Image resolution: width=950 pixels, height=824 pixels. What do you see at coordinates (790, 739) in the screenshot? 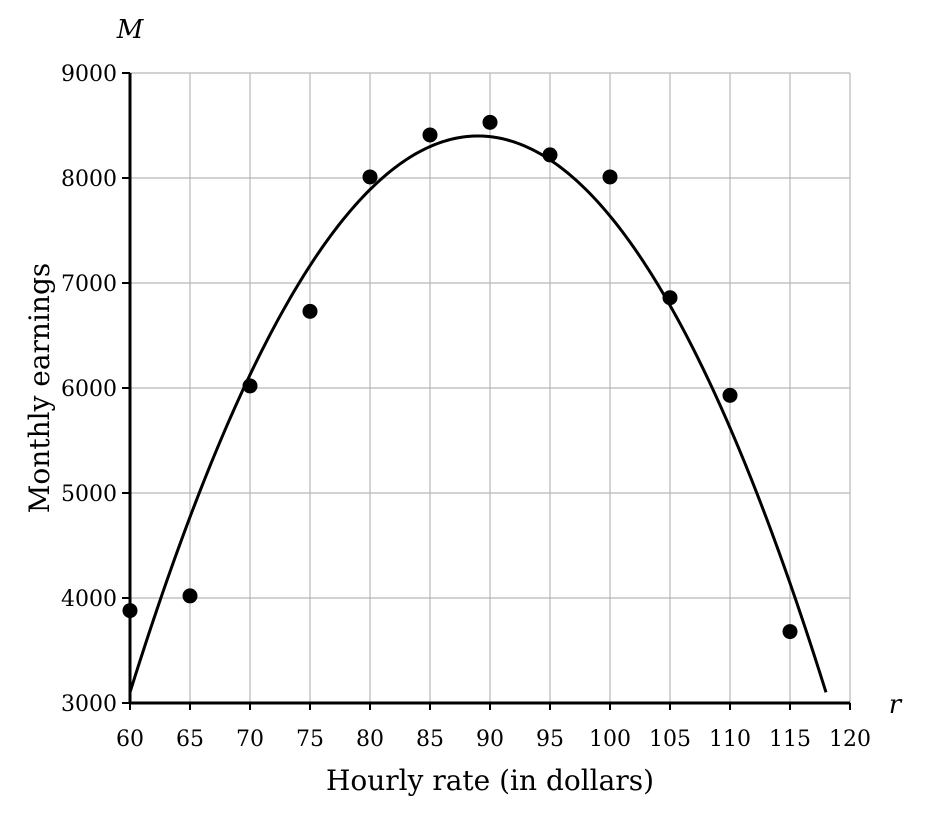
I see `x-tick-label: 115` at bounding box center [790, 739].